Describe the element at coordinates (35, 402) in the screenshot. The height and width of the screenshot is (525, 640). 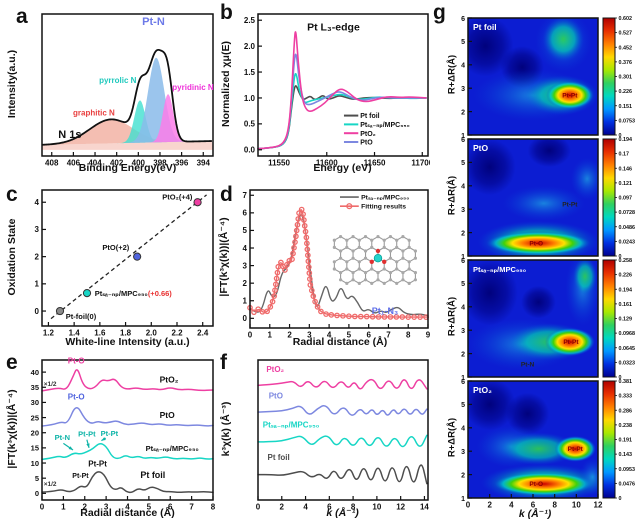
I see `svg-text: 30` at that location.